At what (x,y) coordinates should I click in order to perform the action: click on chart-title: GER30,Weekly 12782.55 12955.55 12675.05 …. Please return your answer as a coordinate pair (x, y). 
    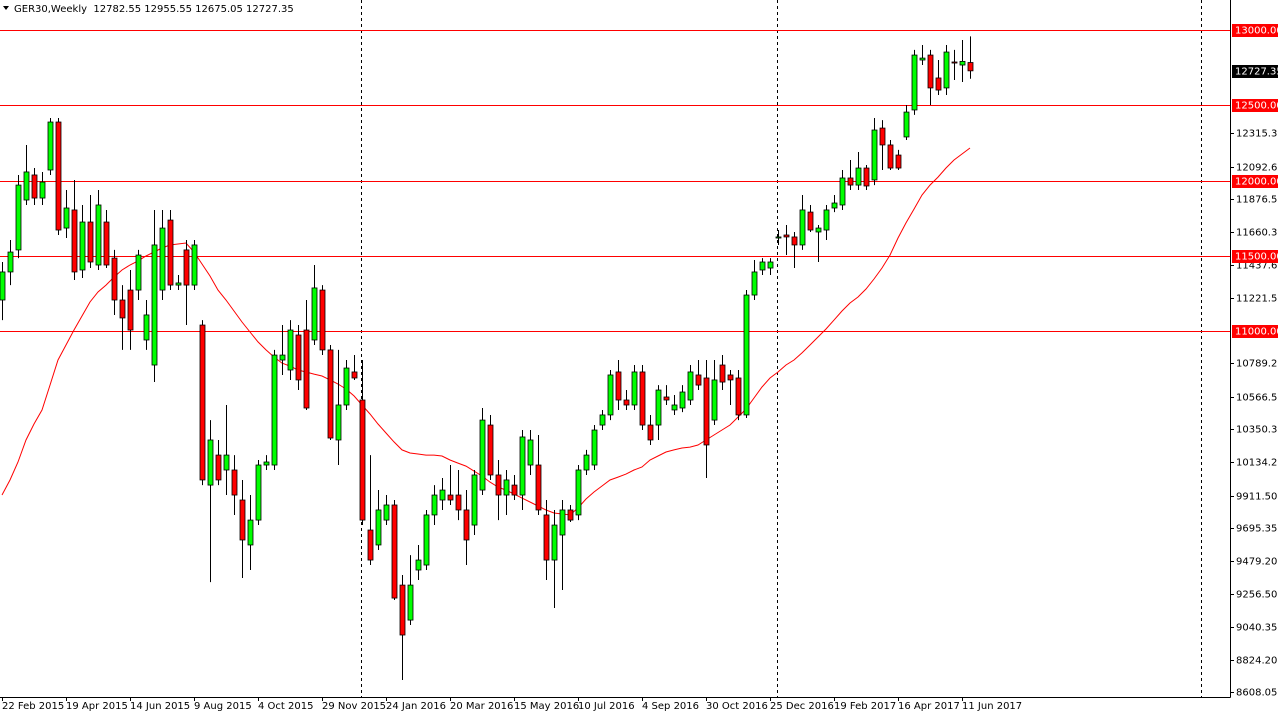
    Looking at the image, I should click on (154, 9).